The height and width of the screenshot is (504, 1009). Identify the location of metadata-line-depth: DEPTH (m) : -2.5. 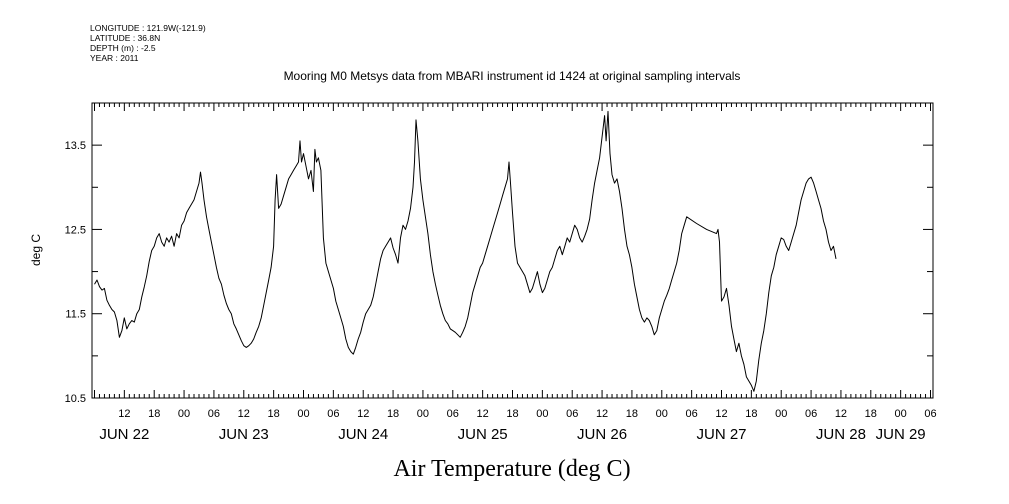
(123, 48).